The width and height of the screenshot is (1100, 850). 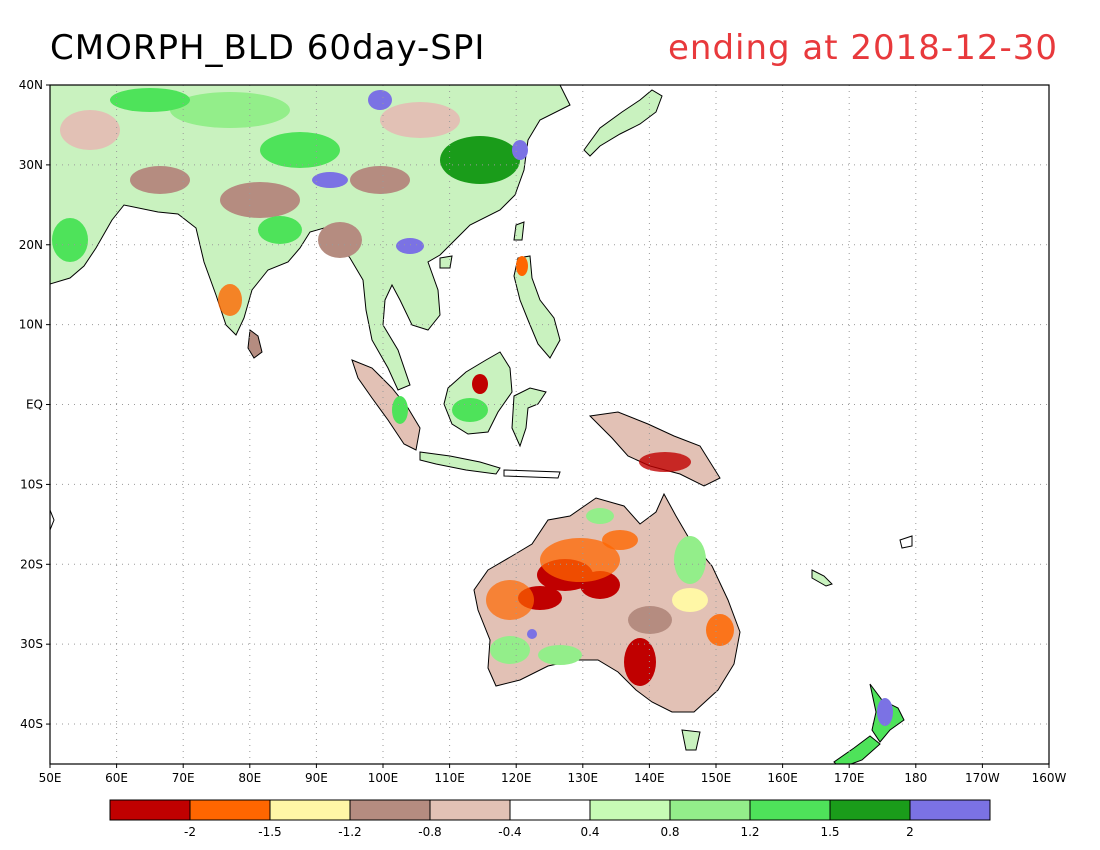 I want to click on lat-tick-label: 30N, so click(x=31, y=165).